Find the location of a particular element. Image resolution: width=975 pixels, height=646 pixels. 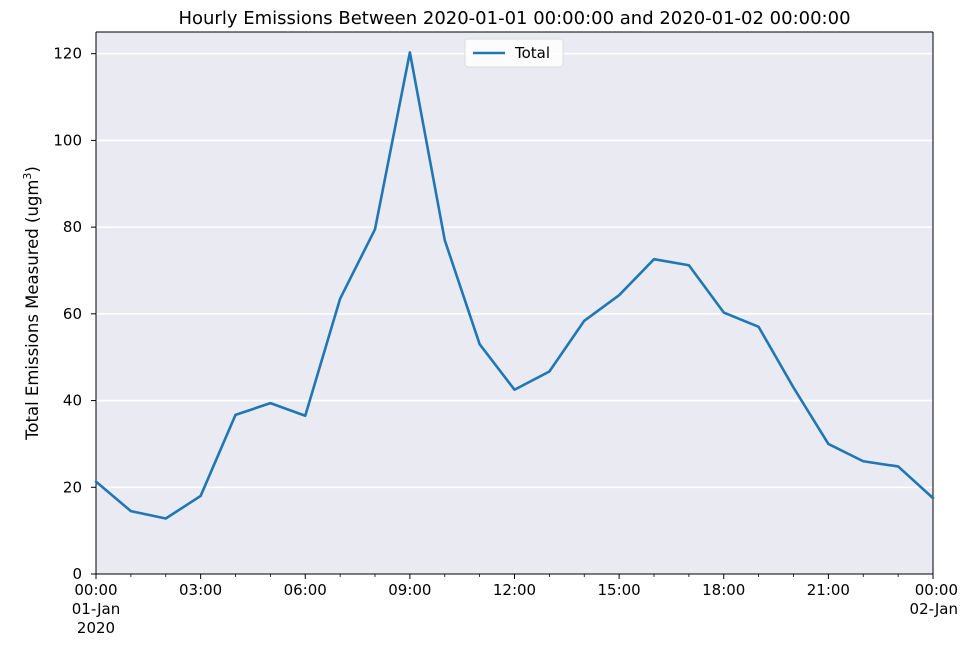

x-tick-label: 01-Jan is located at coordinates (96, 609).